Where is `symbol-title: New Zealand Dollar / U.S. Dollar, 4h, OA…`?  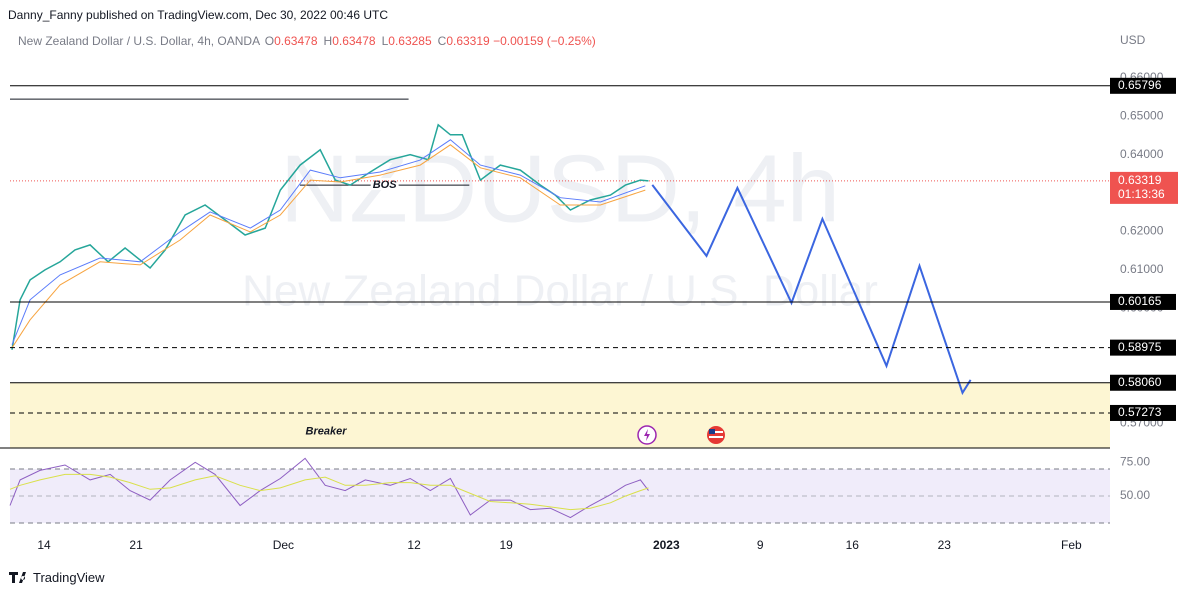
symbol-title: New Zealand Dollar / U.S. Dollar, 4h, OA… is located at coordinates (139, 41).